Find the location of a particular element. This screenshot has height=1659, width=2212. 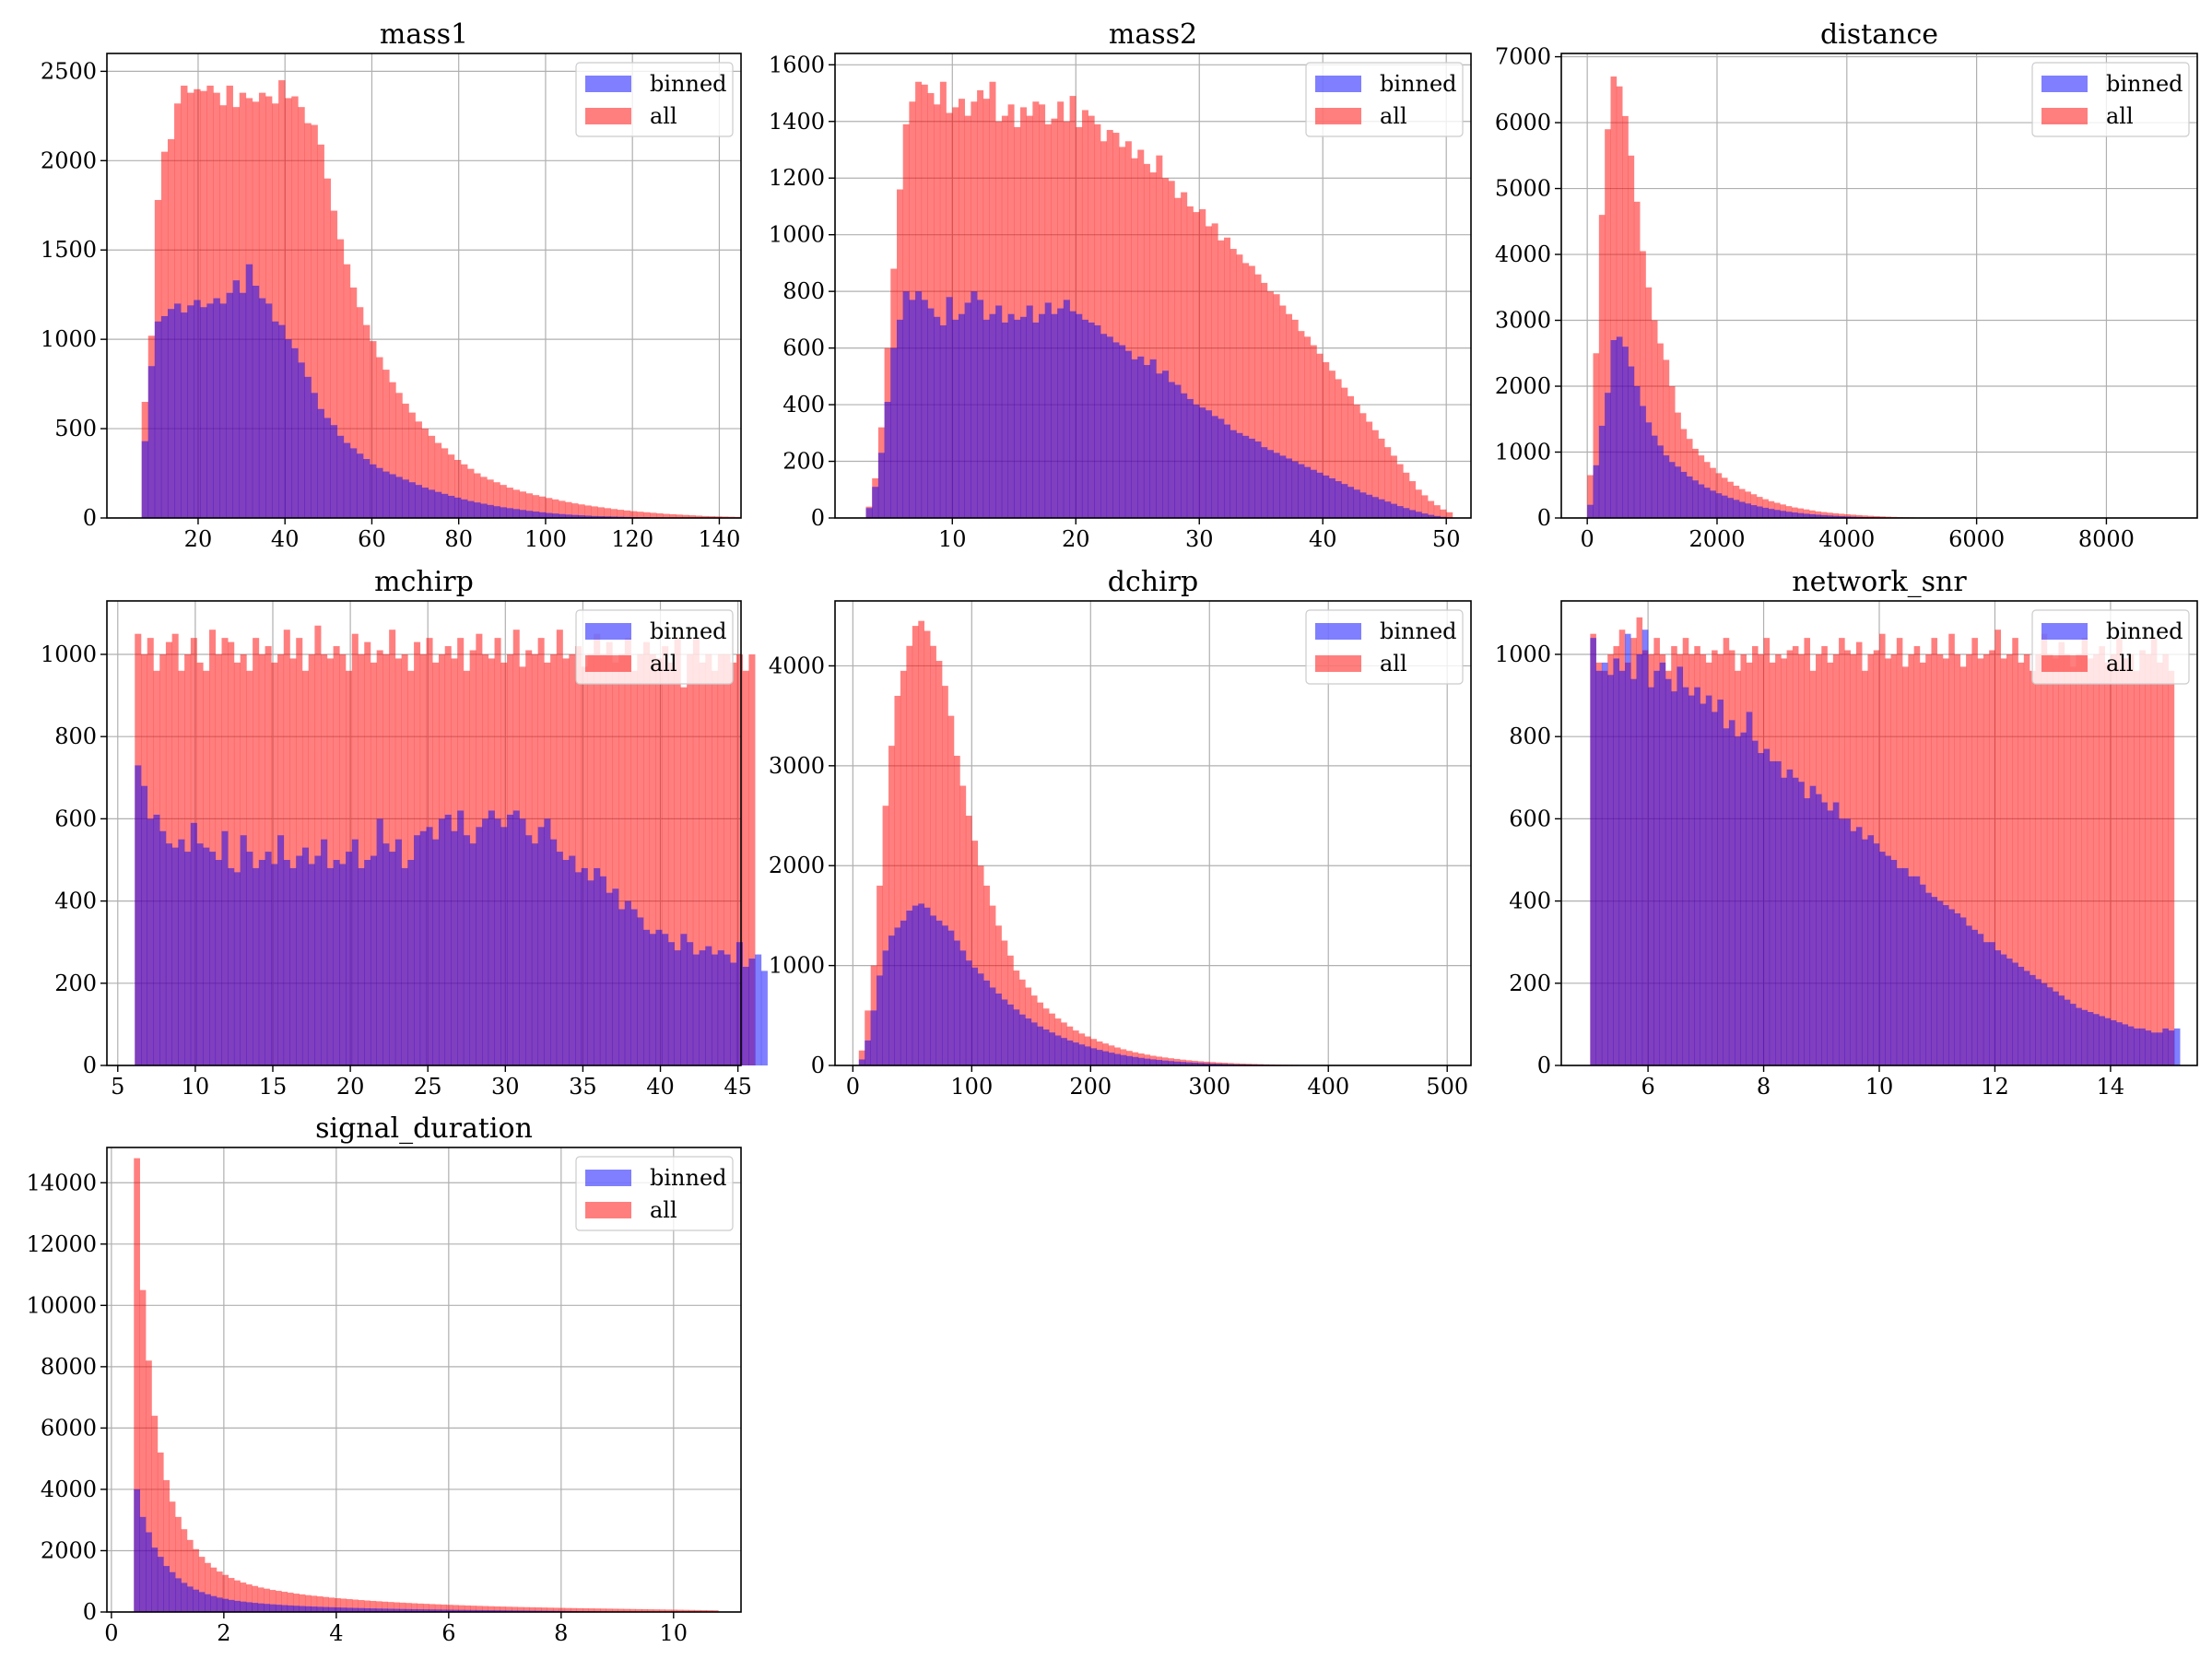

x-tick-label: 30 is located at coordinates (1199, 539).